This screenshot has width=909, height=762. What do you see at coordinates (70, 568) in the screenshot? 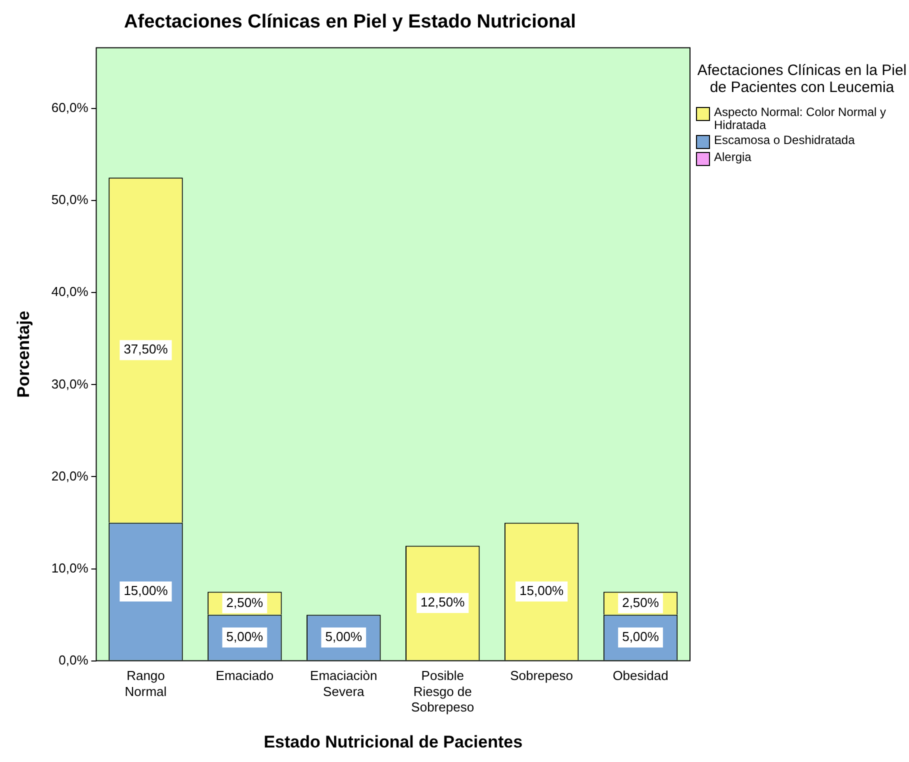
I see `y-tick-label: 10,0%` at bounding box center [70, 568].